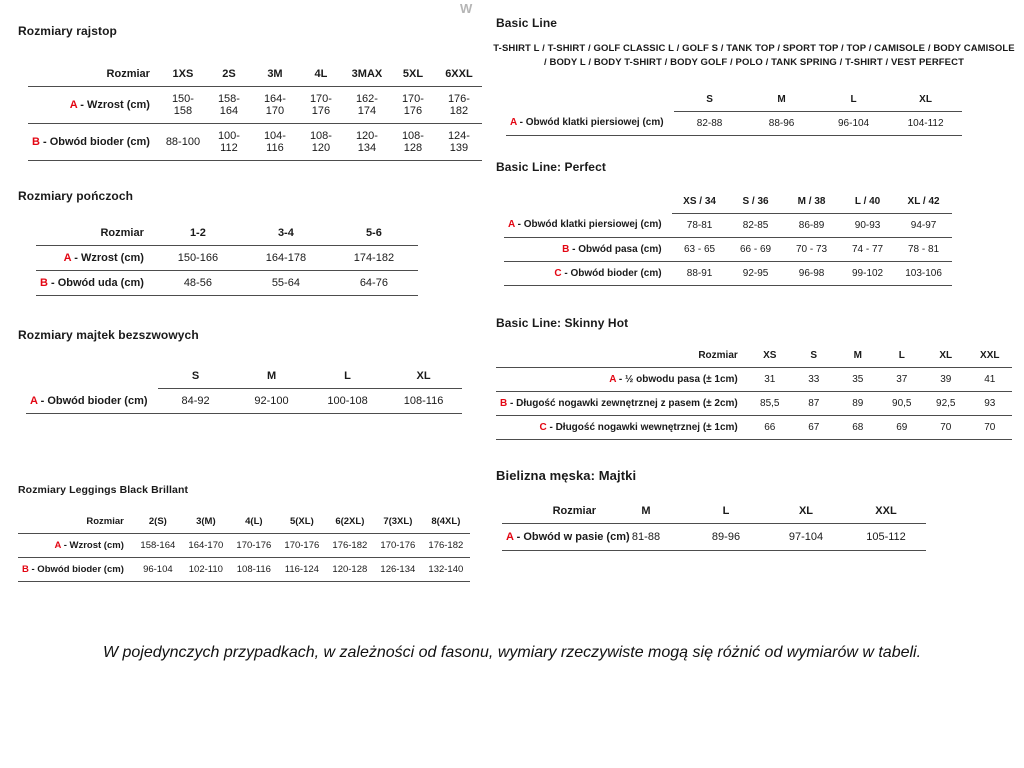 The height and width of the screenshot is (768, 1024). What do you see at coordinates (92, 401) in the screenshot?
I see `measurement-label: A - Obwód bioder (cm)` at bounding box center [92, 401].